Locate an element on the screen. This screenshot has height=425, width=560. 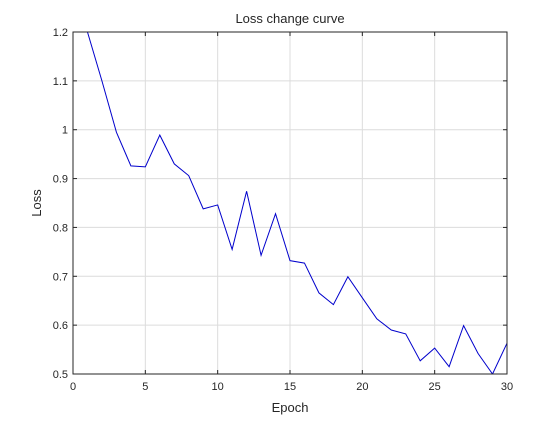
y-tick-label: 0.7 is located at coordinates (60, 277).